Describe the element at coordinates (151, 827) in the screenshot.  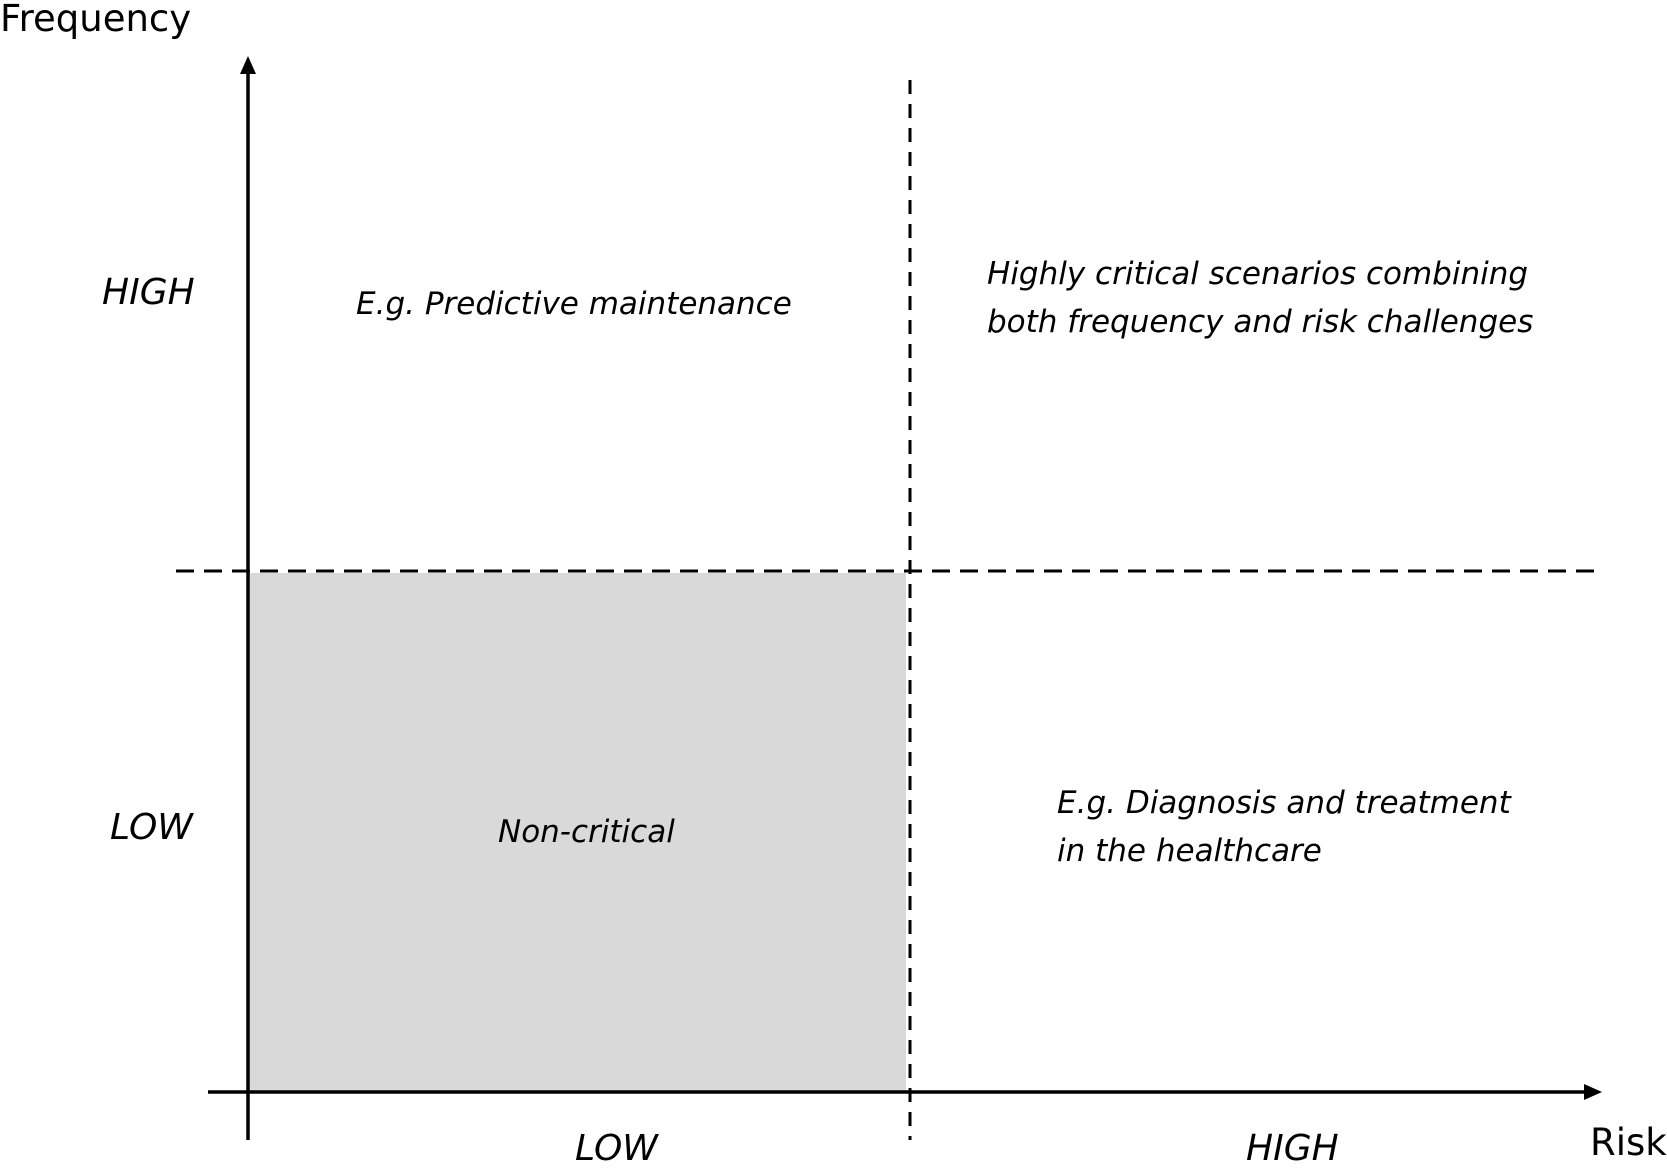
I see `y-level-low-label: LOW` at that location.